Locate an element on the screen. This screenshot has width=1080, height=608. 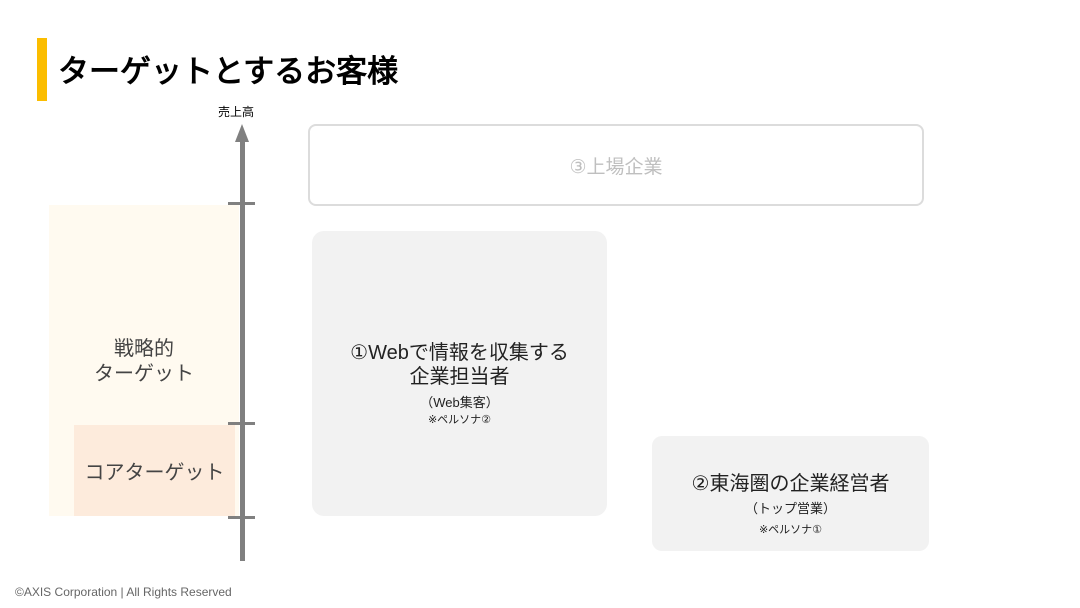
axis-arrow-icon is located at coordinates (242, 133).